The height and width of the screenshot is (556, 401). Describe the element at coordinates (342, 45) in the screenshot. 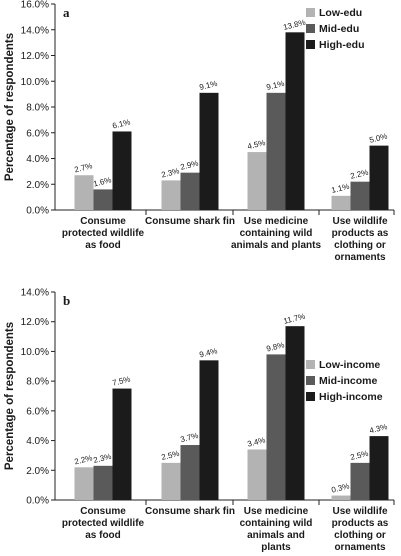

I see `legend-label: High-edu` at that location.